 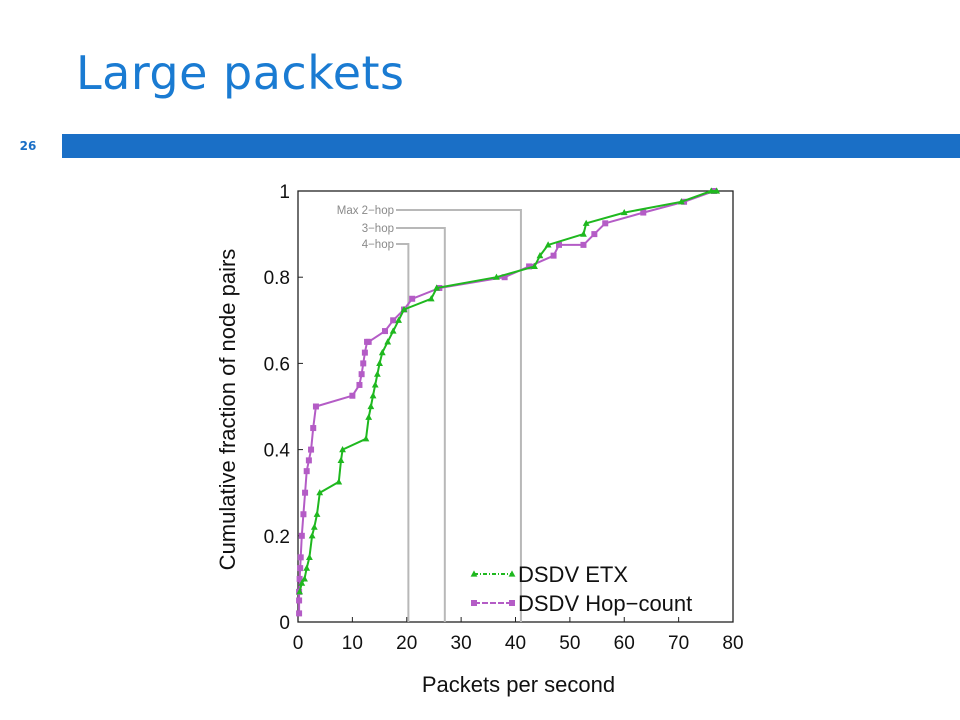 I want to click on x-tick-label: 20, so click(x=406, y=643).